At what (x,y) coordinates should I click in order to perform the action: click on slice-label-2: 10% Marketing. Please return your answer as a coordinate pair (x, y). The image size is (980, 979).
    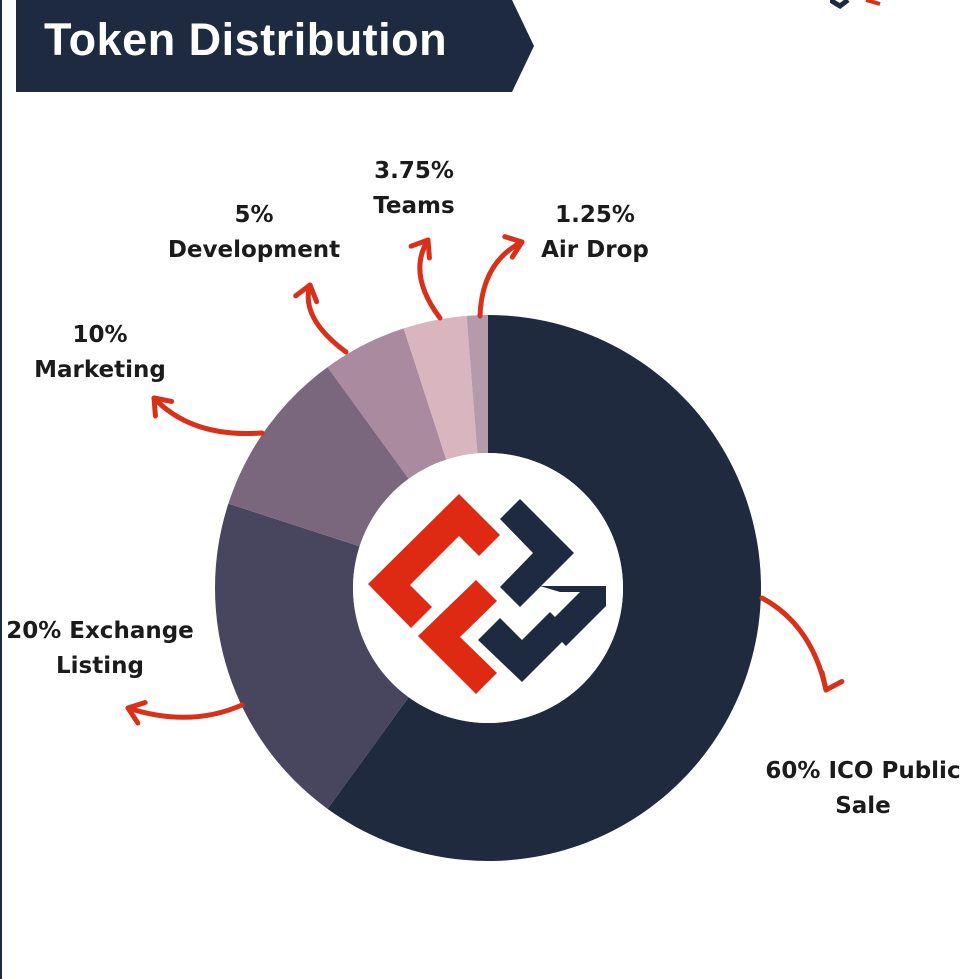
    Looking at the image, I should click on (100, 352).